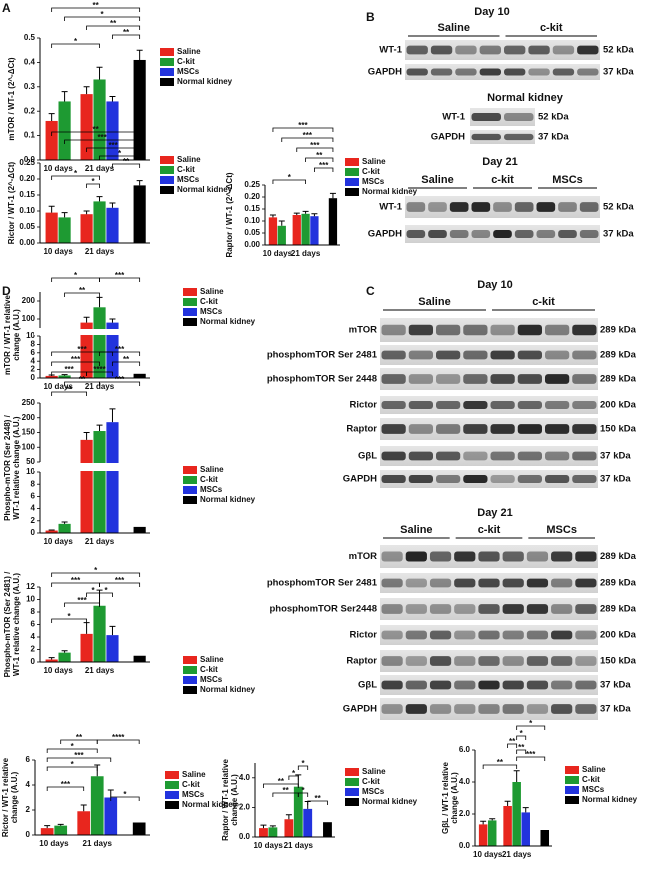 This screenshot has width=660, height=875. I want to click on legend-label: Saline, so click(374, 771).